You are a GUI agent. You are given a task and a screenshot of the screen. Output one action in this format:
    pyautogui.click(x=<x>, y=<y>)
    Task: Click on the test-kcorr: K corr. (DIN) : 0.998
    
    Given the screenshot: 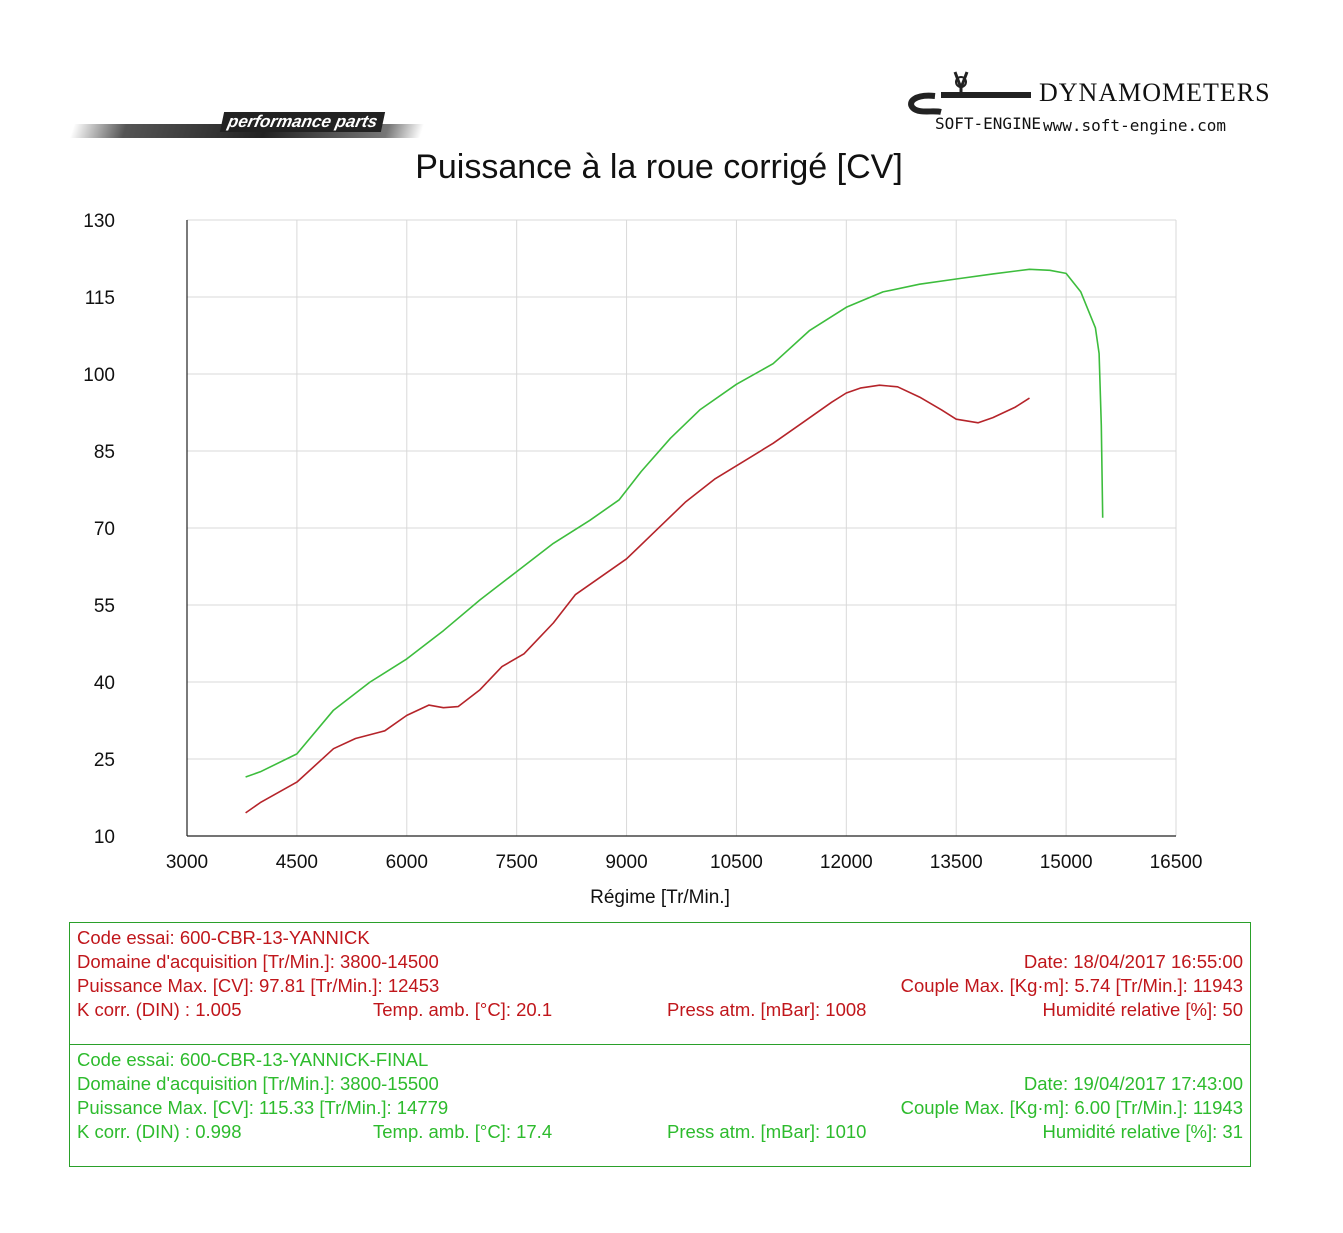 What is the action you would take?
    pyautogui.click(x=159, y=1131)
    